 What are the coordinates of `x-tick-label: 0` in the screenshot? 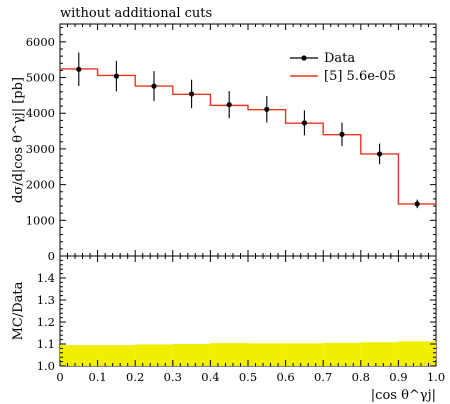 It's located at (59, 377).